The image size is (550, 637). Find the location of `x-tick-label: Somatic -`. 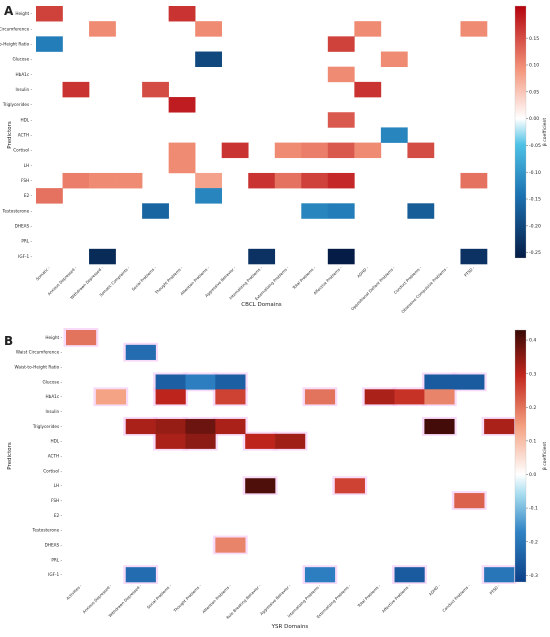

x-tick-label: Somatic - is located at coordinates (43, 273).